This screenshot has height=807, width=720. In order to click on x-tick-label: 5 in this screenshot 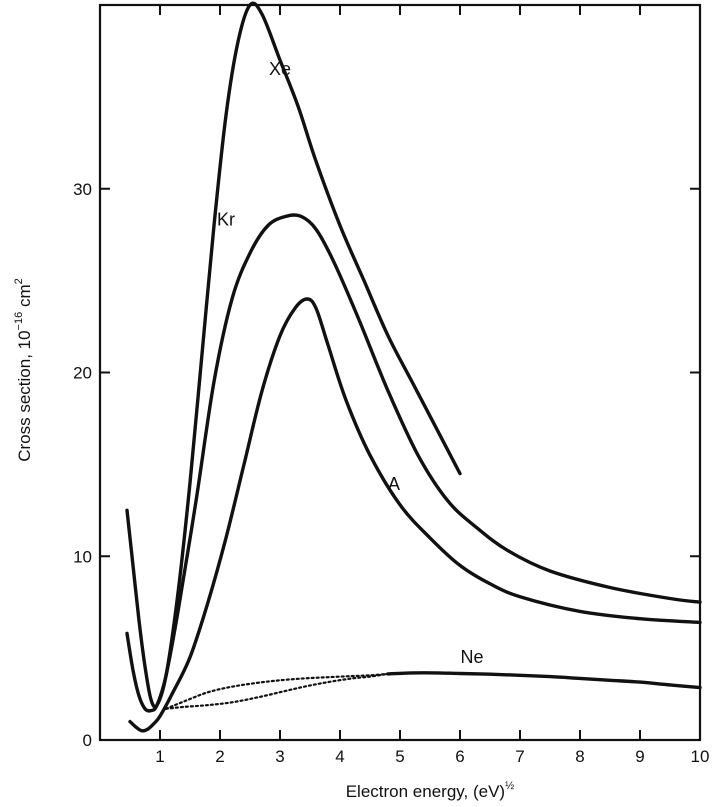, I will do `click(399, 756)`.